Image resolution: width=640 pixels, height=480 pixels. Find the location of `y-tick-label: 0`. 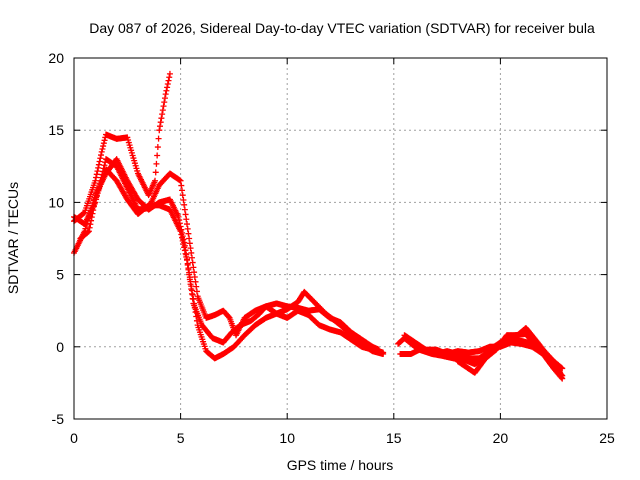

y-tick-label: 0 is located at coordinates (60, 347).